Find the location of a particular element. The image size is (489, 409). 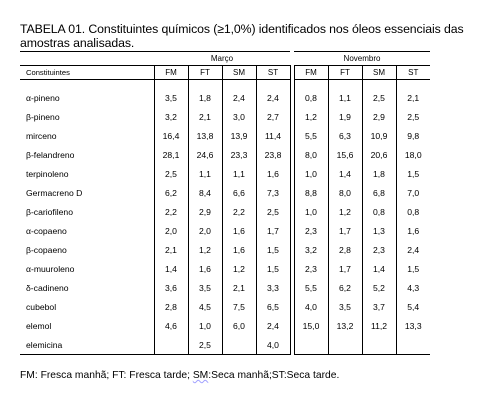

column-header-march-ft: FT is located at coordinates (204, 72).